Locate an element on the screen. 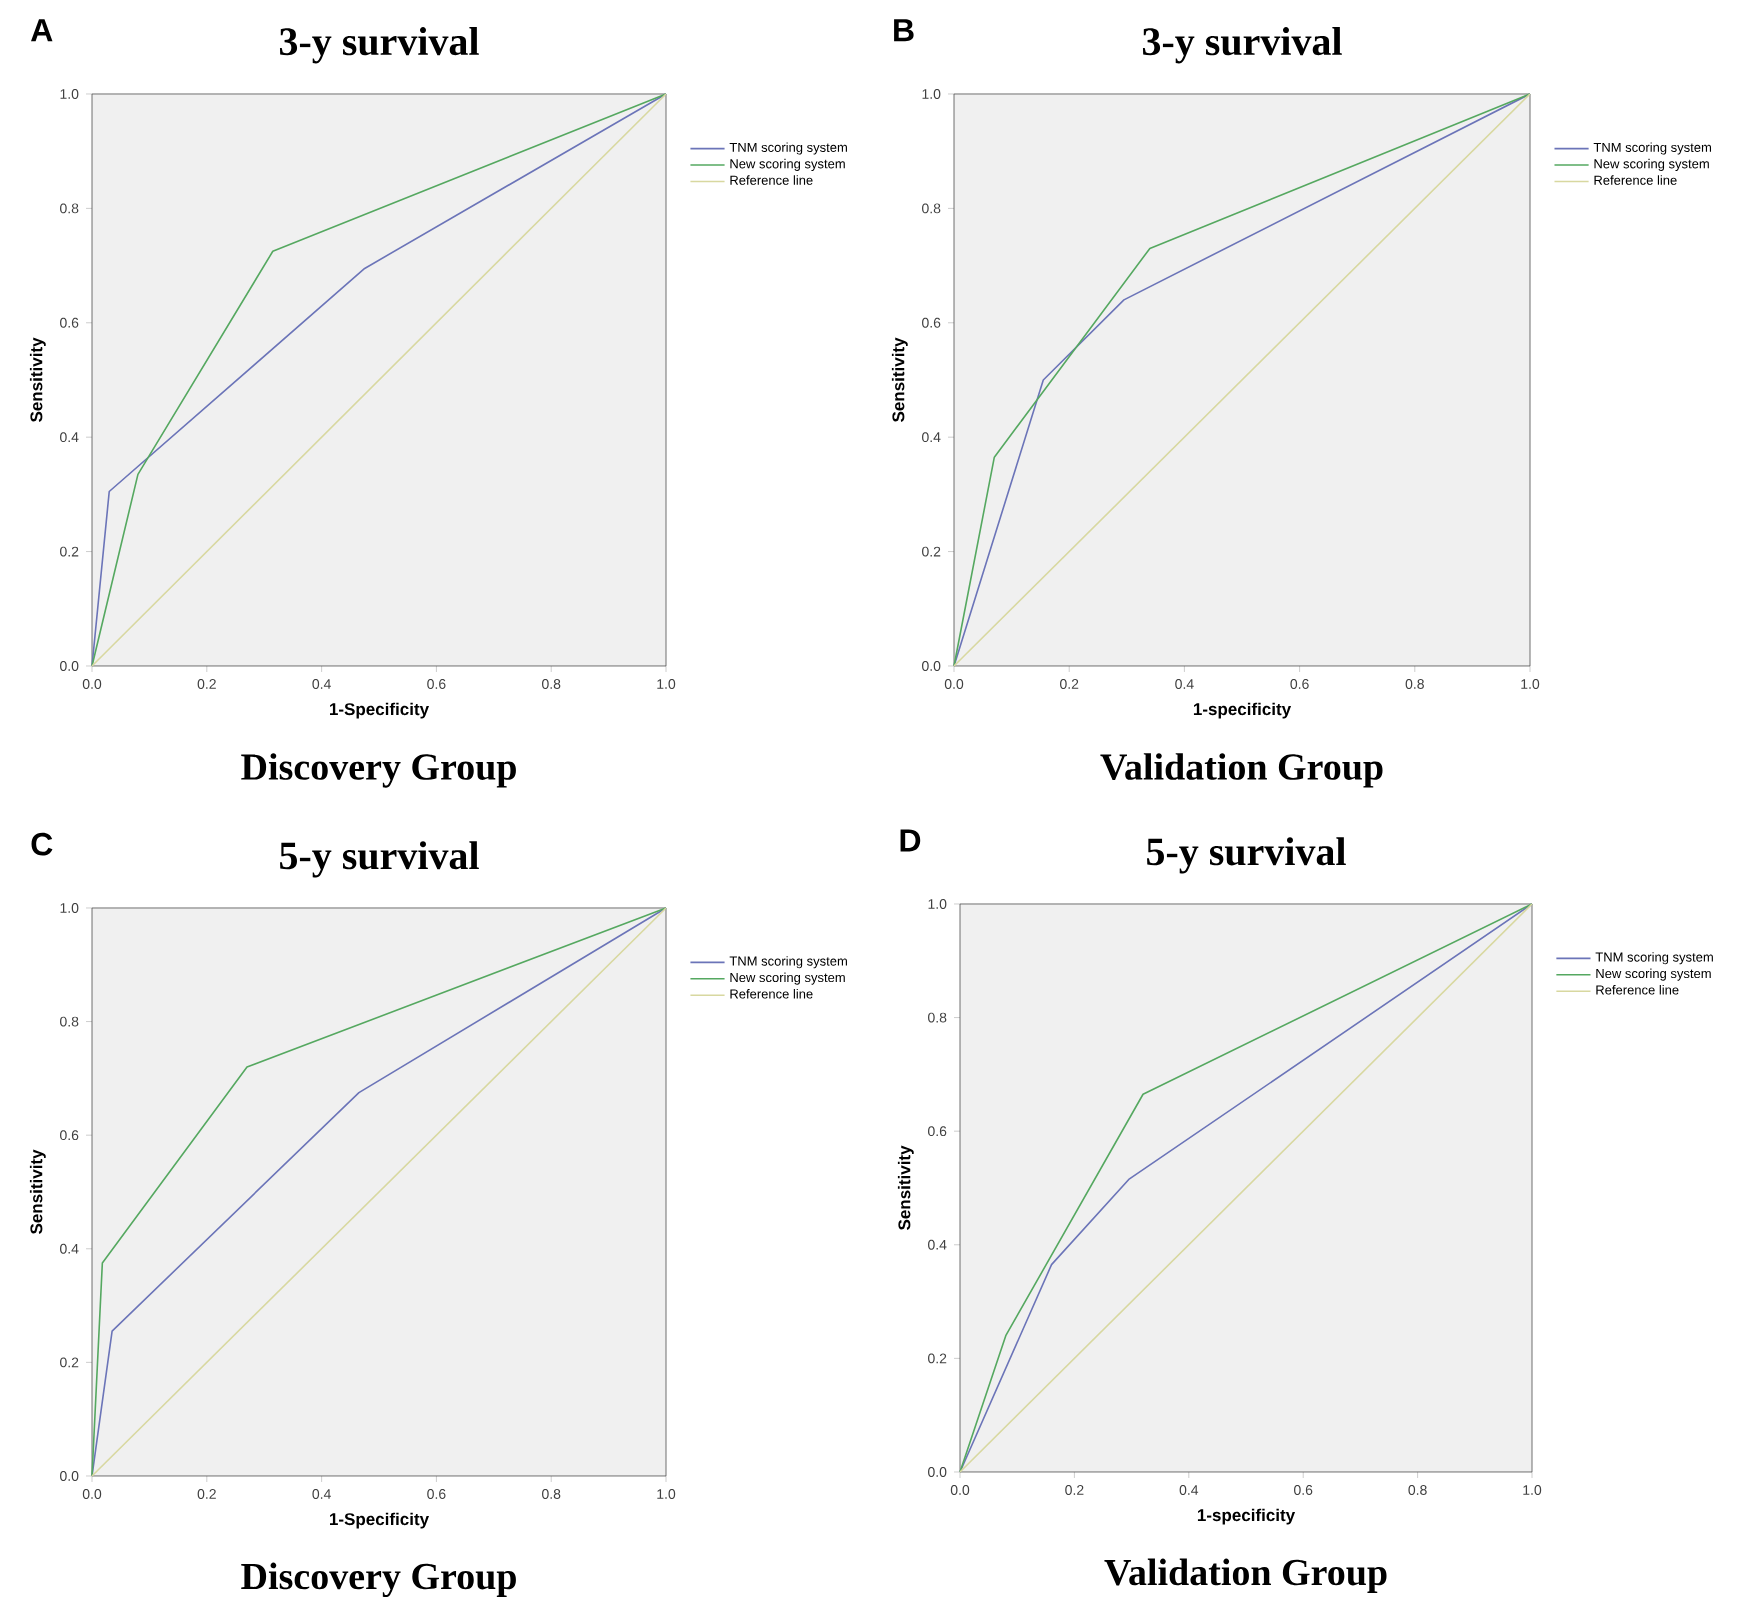  text: A is located at coordinates (41, 30).